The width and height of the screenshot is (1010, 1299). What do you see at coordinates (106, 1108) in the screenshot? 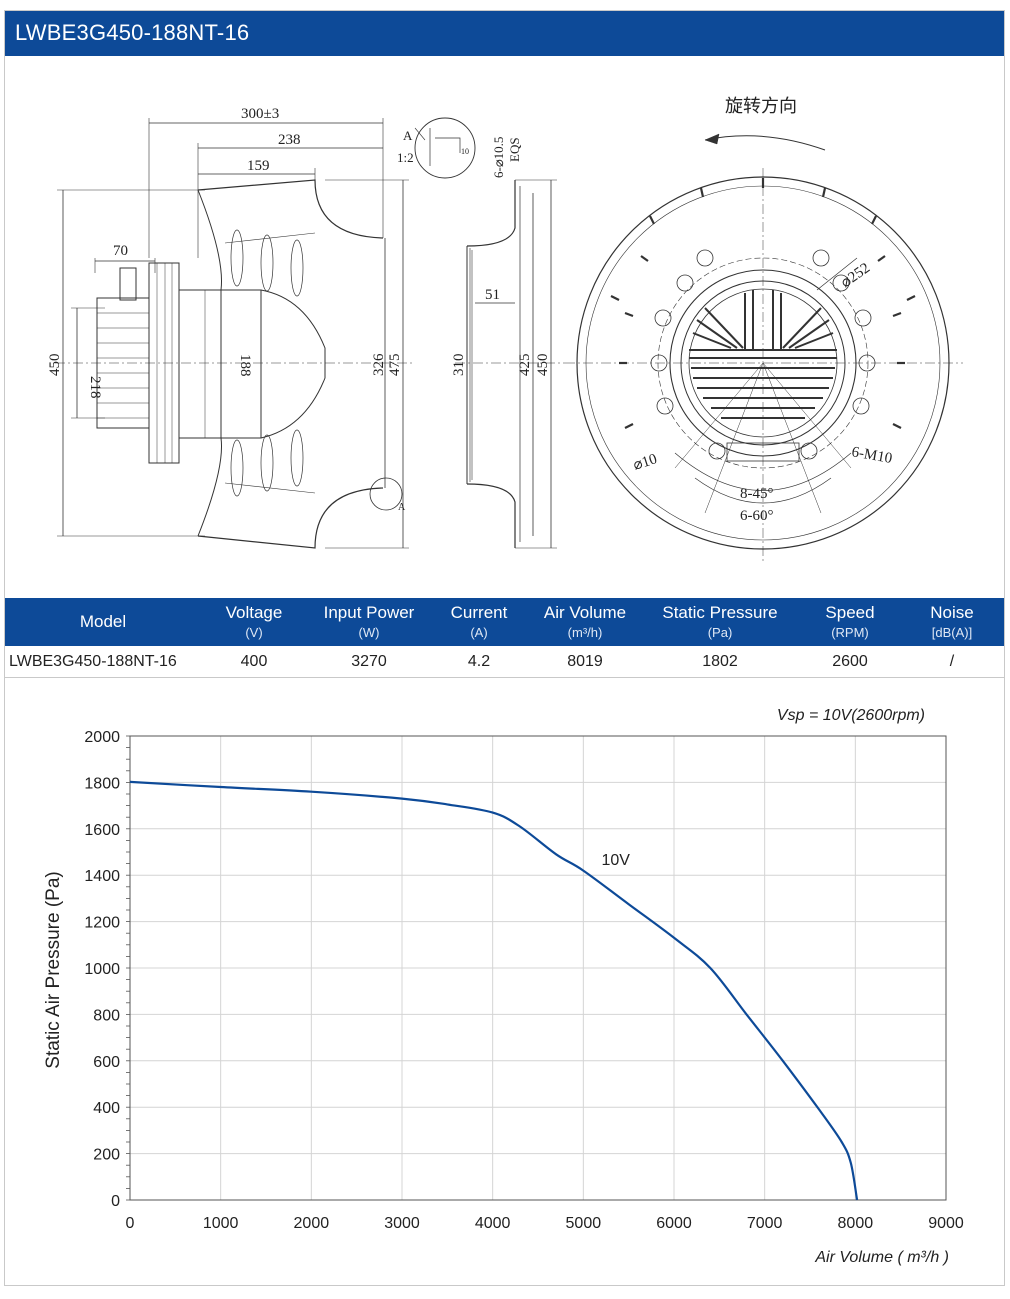
I see `y-tick-label: 400` at bounding box center [106, 1108].